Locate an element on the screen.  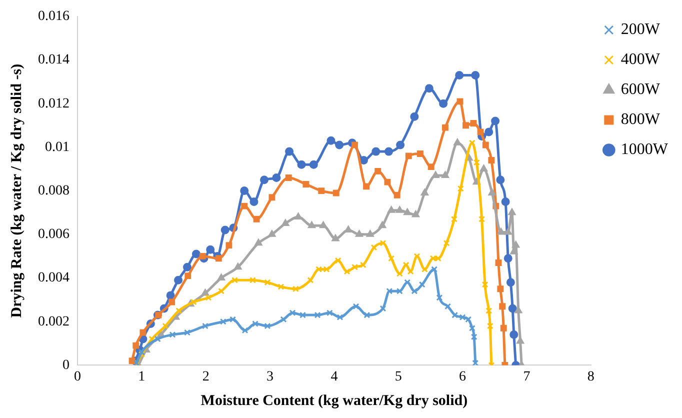
legend-label: 400W is located at coordinates (640, 59).